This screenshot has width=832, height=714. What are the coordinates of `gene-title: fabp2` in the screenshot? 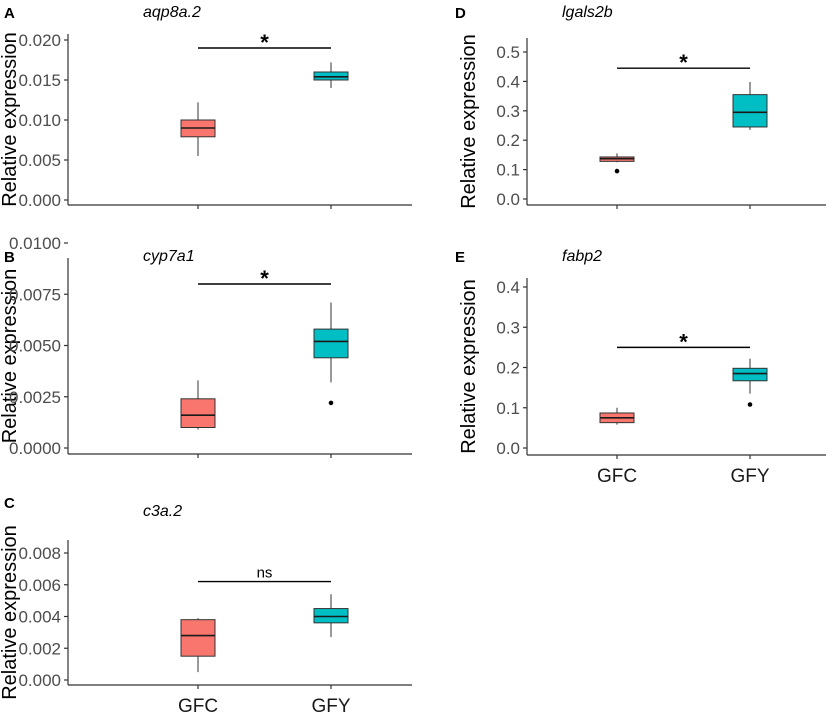 It's located at (582, 256).